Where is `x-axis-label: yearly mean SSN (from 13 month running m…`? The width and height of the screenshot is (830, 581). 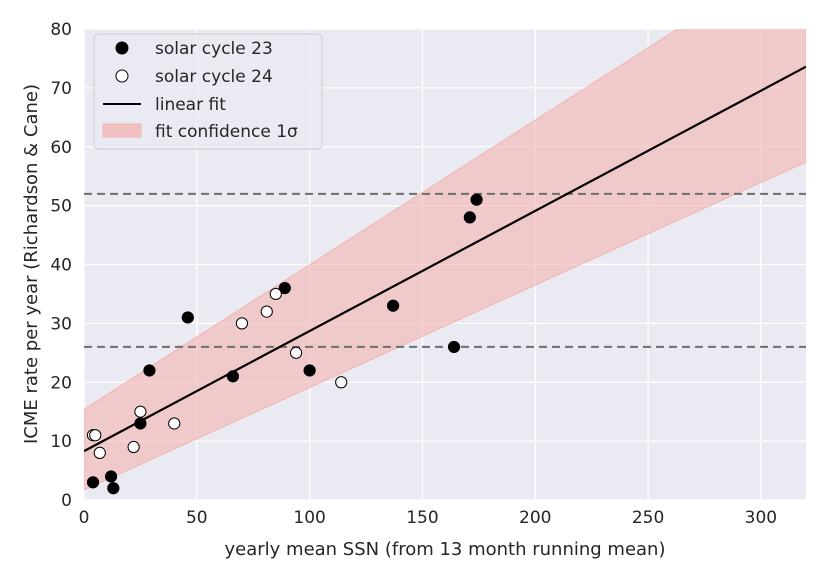
x-axis-label: yearly mean SSN (from 13 month running m… is located at coordinates (445, 549).